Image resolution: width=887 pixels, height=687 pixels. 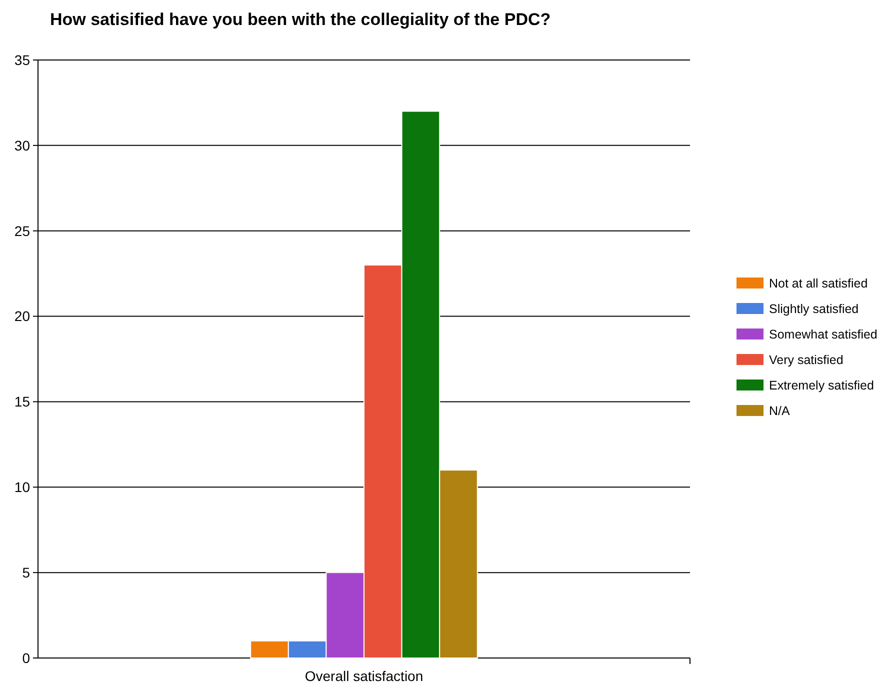 What do you see at coordinates (300, 19) in the screenshot?
I see `chart-title: How satisified have you been with the collegiality of the PDC?` at bounding box center [300, 19].